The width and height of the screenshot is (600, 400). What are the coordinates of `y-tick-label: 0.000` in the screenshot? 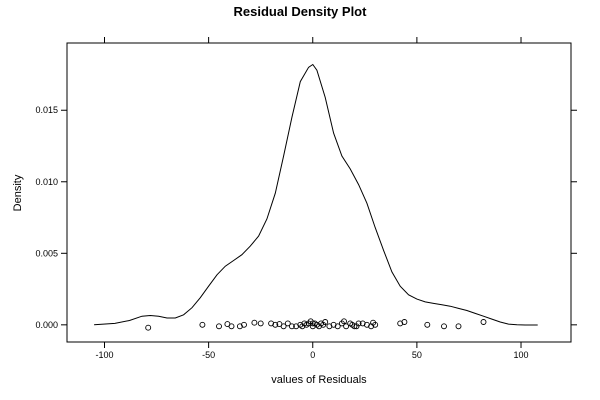 It's located at (46, 325).